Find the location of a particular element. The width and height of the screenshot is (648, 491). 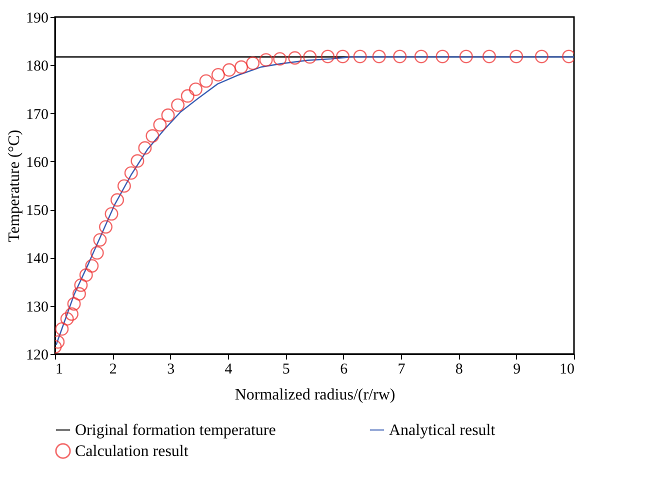

y-tick-label: 180 is located at coordinates (37, 66).